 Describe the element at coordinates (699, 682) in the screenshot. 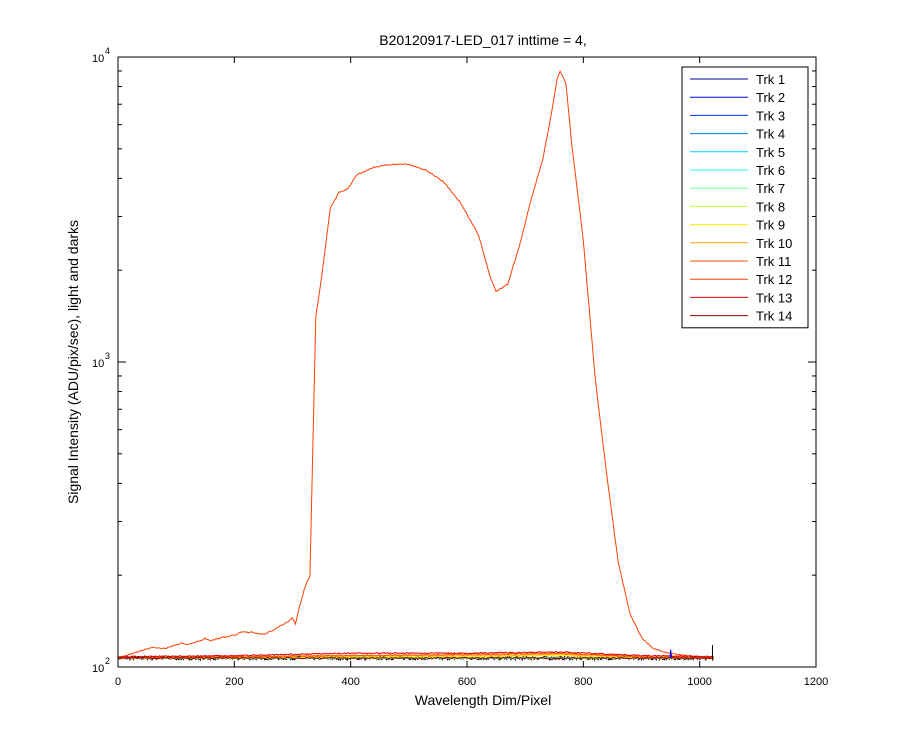

I see `x-tick-label: 1000` at that location.